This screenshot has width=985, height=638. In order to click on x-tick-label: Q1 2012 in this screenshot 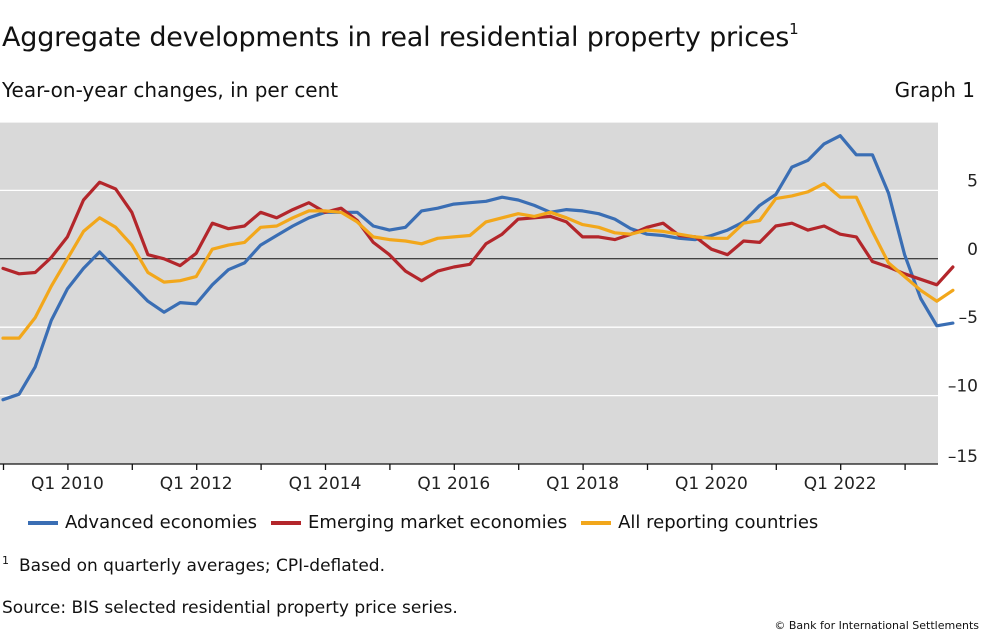, I will do `click(196, 484)`.